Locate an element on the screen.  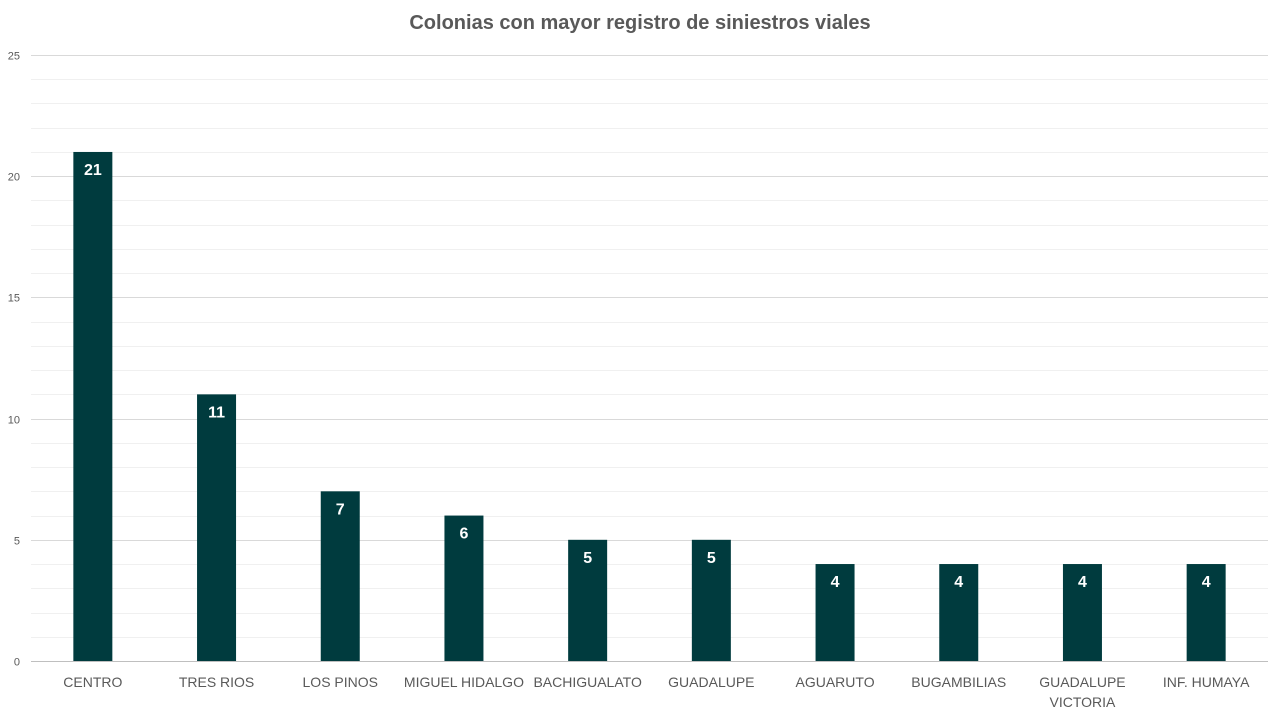
x-tick-label: TRES RIOS is located at coordinates (216, 682).